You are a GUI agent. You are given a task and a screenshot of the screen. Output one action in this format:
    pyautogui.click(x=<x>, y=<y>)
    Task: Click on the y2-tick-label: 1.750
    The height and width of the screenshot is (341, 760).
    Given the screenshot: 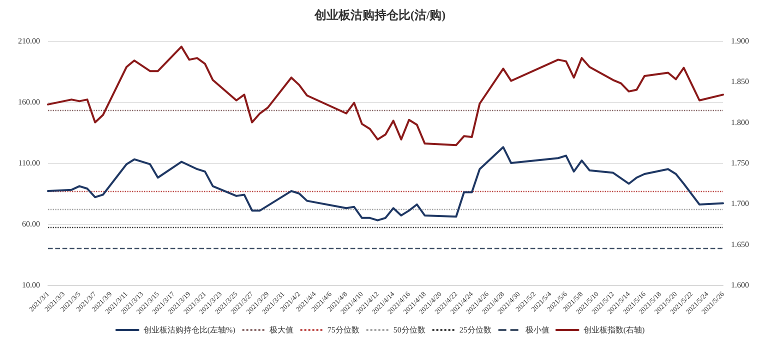 What is the action you would take?
    pyautogui.click(x=740, y=163)
    